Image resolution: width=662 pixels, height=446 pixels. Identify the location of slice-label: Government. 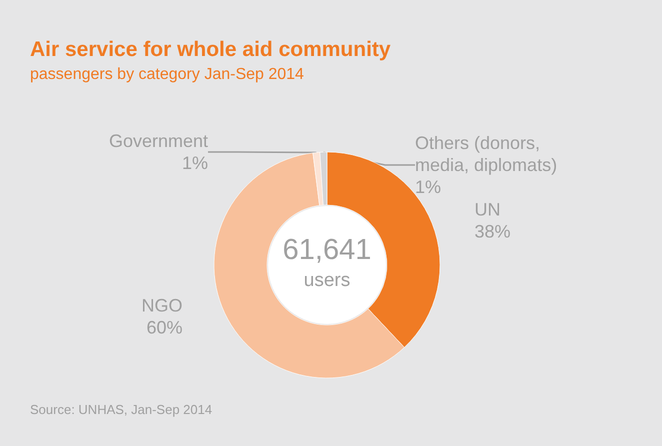
(158, 141).